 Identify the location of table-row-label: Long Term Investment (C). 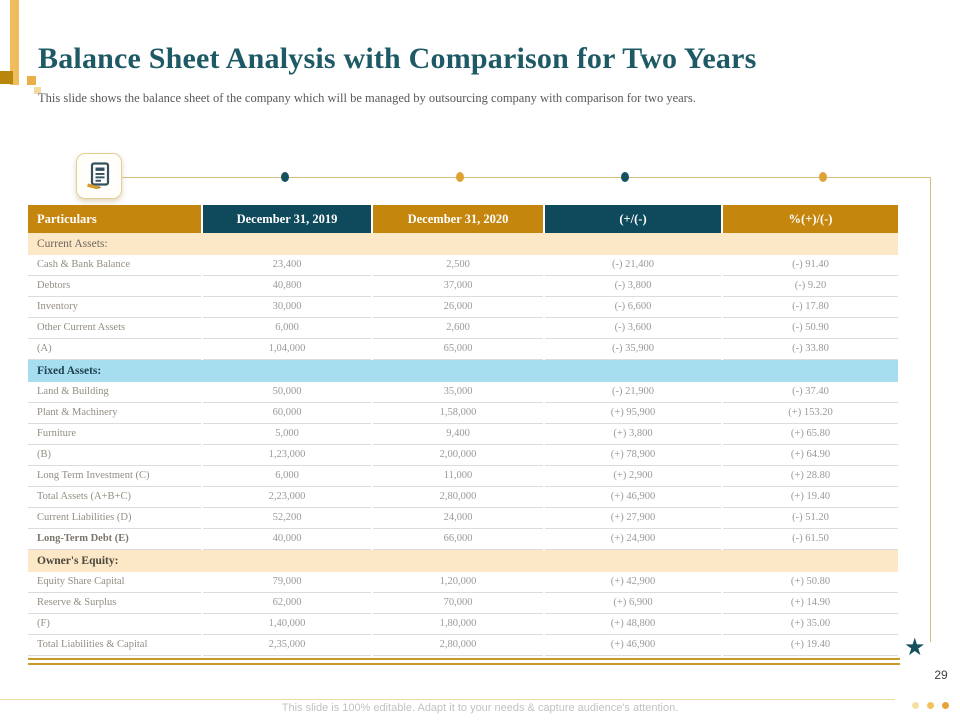
(114, 476).